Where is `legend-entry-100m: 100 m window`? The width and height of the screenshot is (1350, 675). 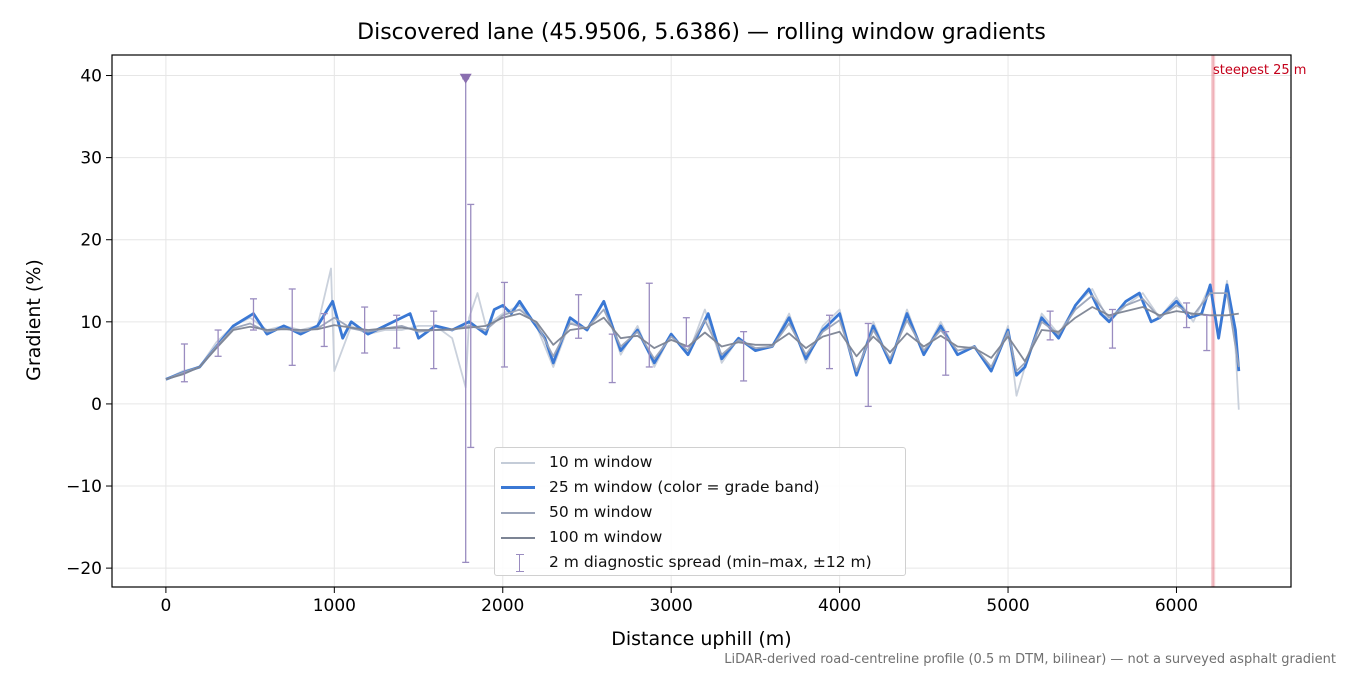
legend-entry-100m: 100 m window is located at coordinates (700, 537).